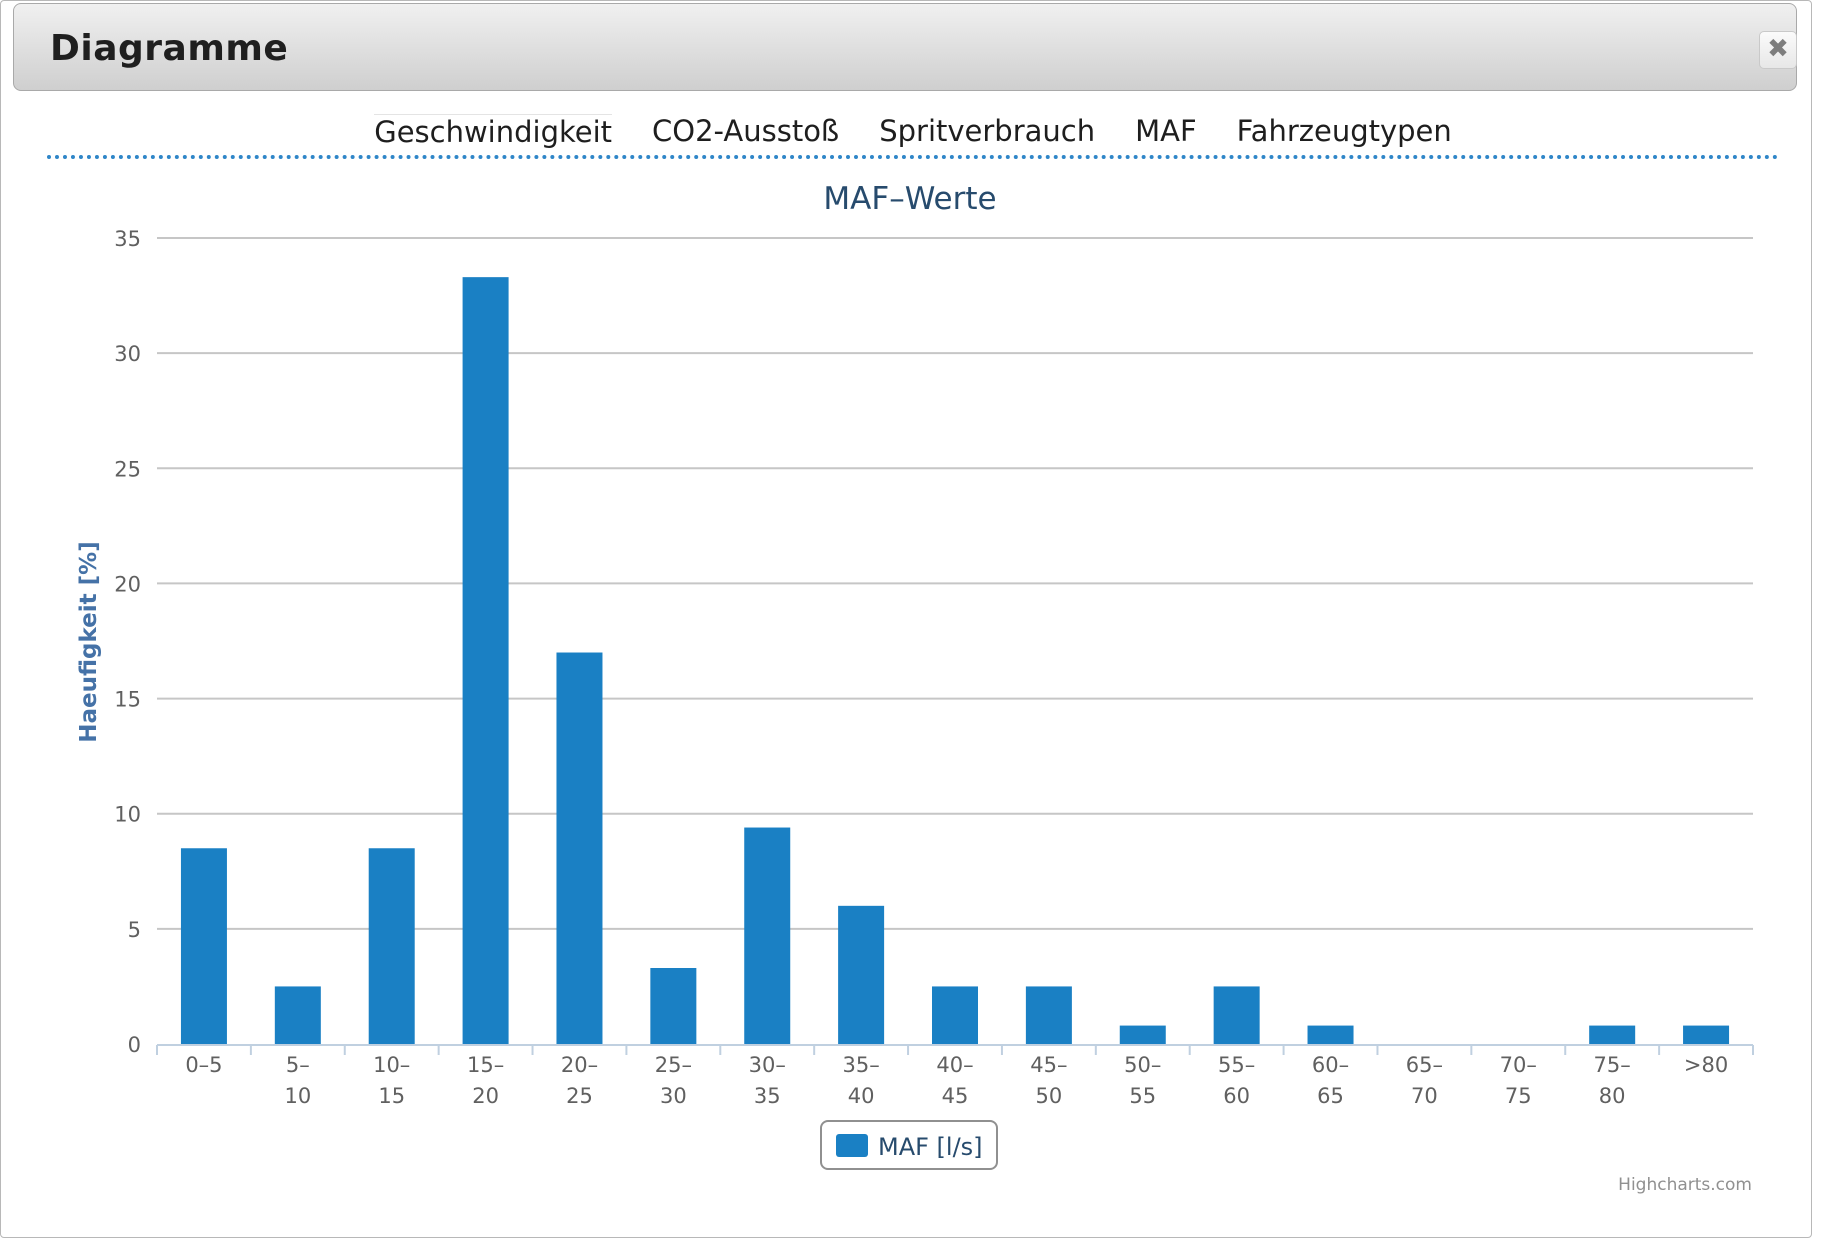 The width and height of the screenshot is (1822, 1242). Describe the element at coordinates (746, 131) in the screenshot. I see `tab-co2-ausstoss: CO2-Ausstoß` at that location.